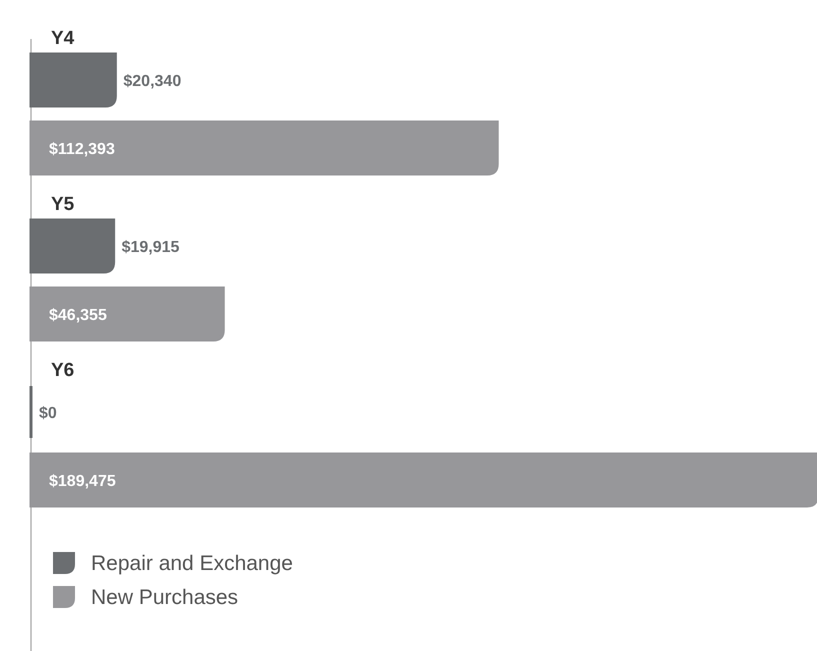 This screenshot has width=817, height=651. What do you see at coordinates (63, 204) in the screenshot?
I see `y-tick-label: Y5` at bounding box center [63, 204].